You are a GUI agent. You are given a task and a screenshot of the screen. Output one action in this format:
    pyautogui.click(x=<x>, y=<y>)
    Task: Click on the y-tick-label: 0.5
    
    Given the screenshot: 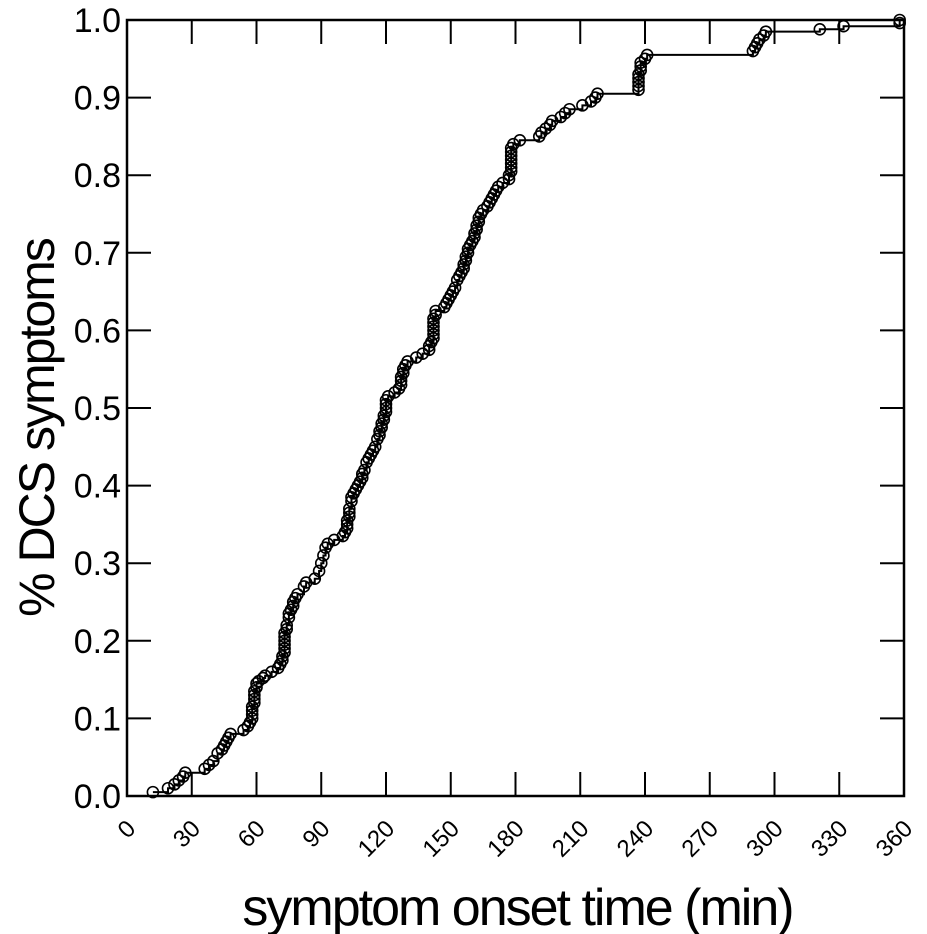 What is the action you would take?
    pyautogui.click(x=97, y=409)
    